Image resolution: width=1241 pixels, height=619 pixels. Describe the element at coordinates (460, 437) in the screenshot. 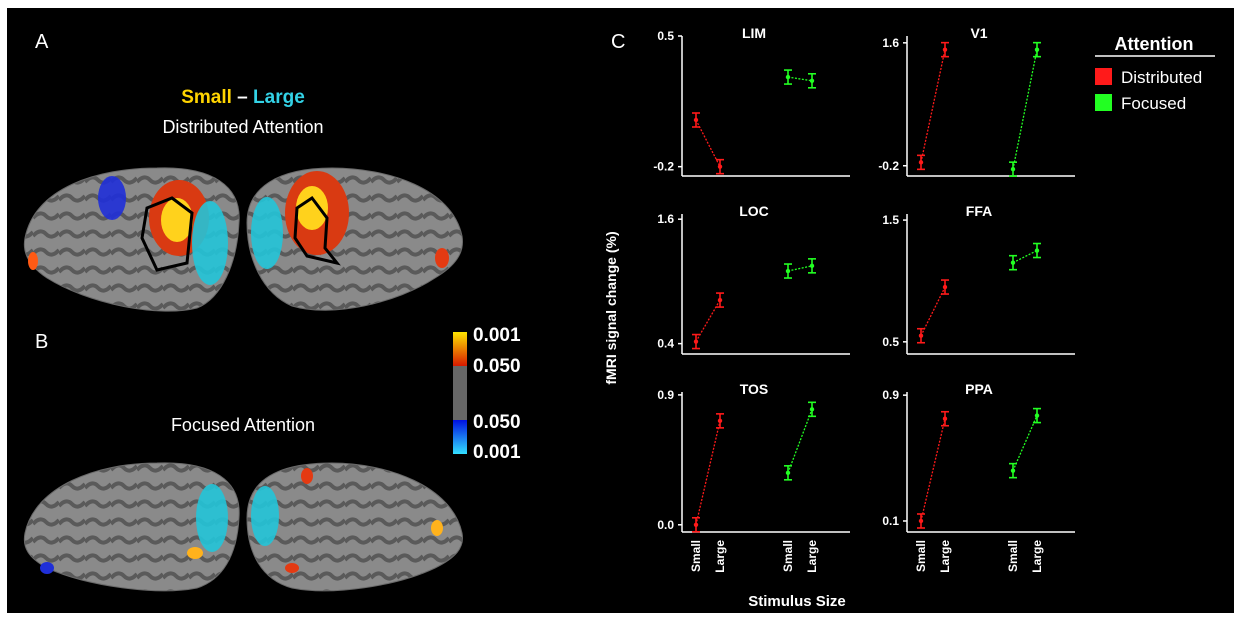

I see `colorbar-cold` at that location.